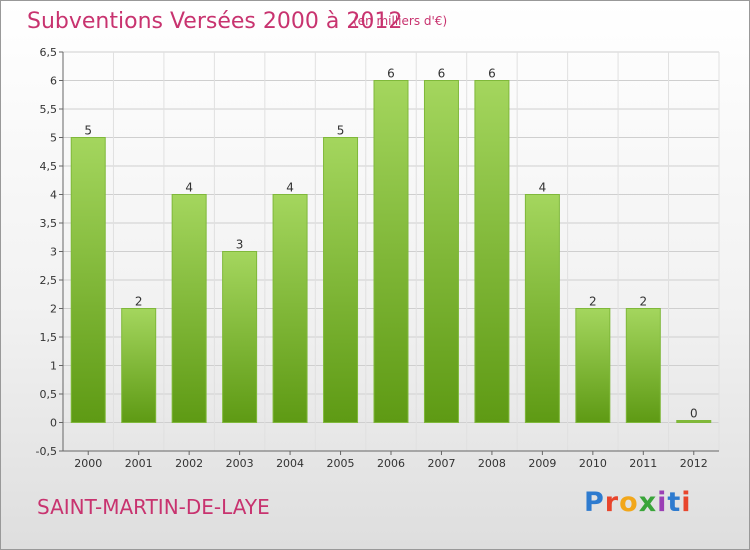 This screenshot has width=750, height=550. Describe the element at coordinates (648, 502) in the screenshot. I see `logo-letter: x` at that location.